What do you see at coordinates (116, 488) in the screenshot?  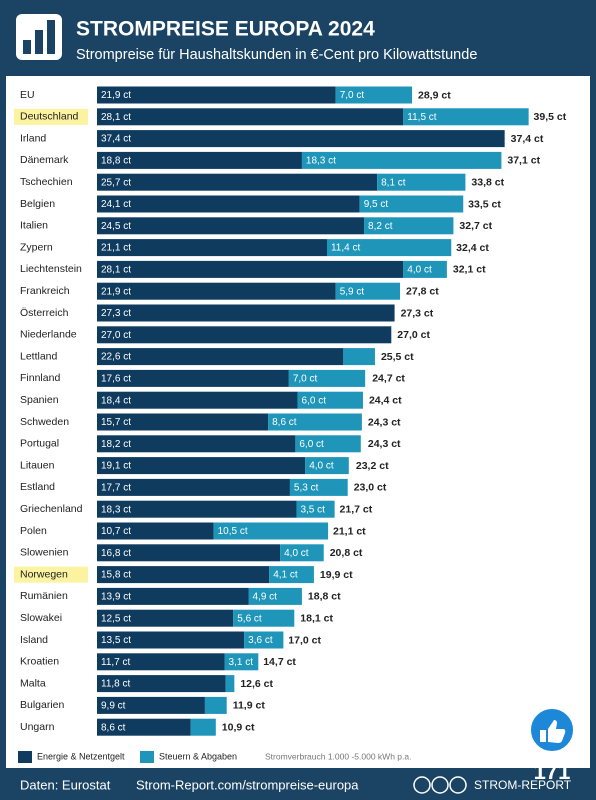 I see `value-label: 17,7 ct` at bounding box center [116, 488].